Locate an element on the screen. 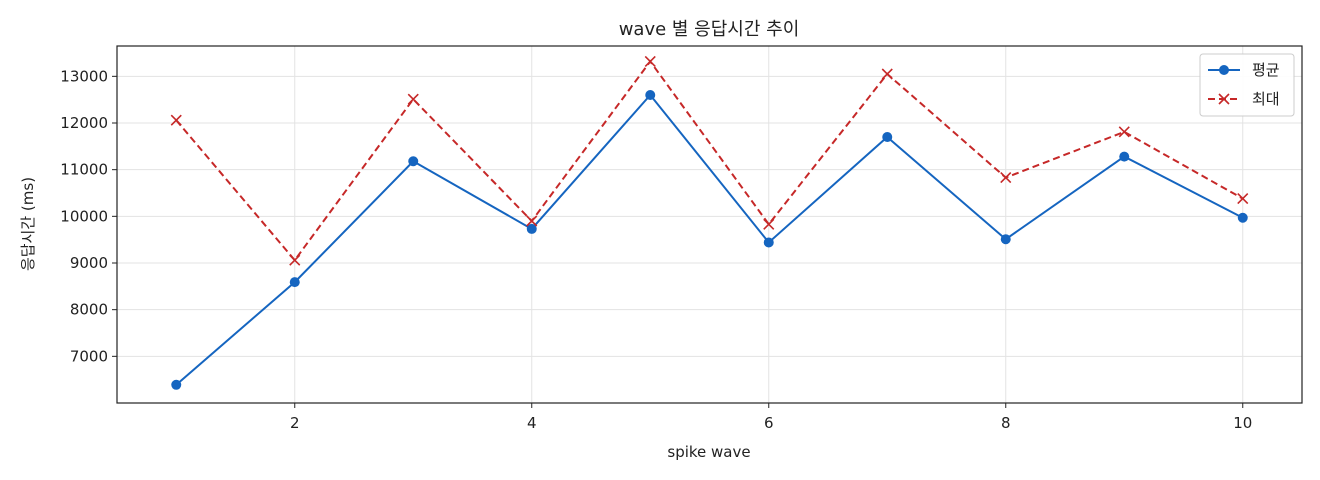 This screenshot has height=480, width=1320. chart-title: wave 별 응답시간 추이 is located at coordinates (709, 29).